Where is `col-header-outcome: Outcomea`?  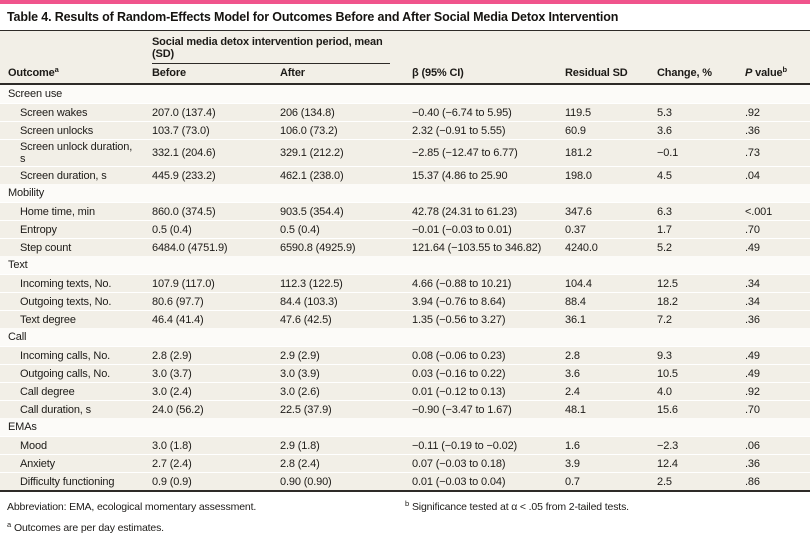
col-header-outcome: Outcomea is located at coordinates (72, 58).